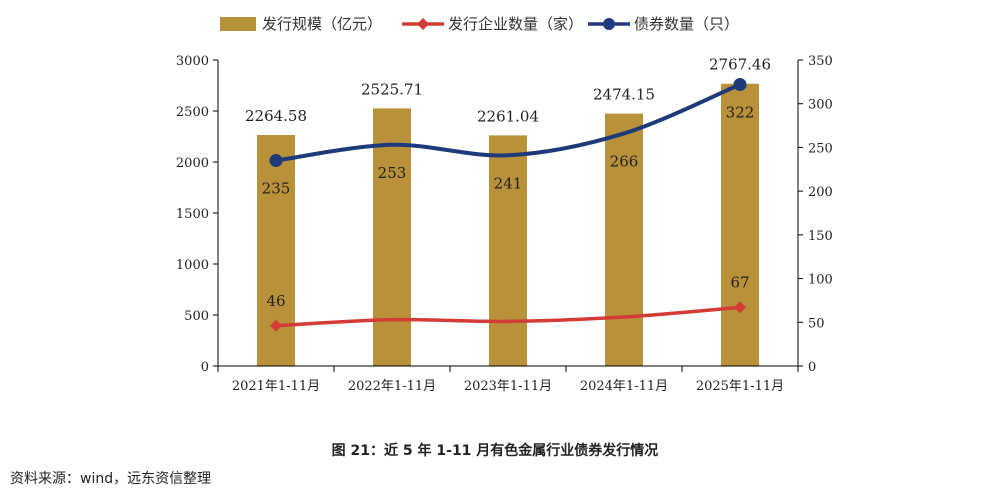 This screenshot has height=496, width=990. What do you see at coordinates (275, 301) in the screenshot?
I see `line-value-label: 46` at bounding box center [275, 301].